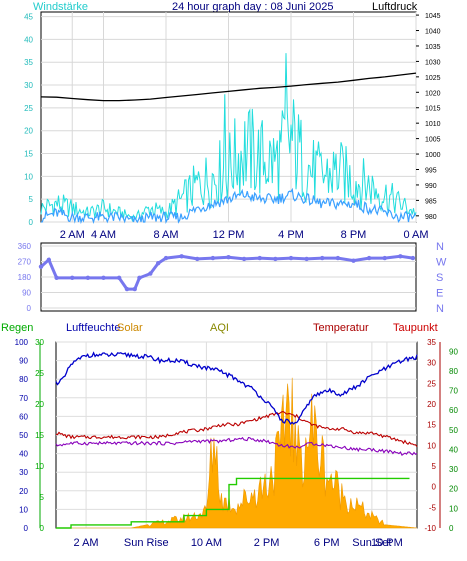 The image size is (467, 561). Describe the element at coordinates (103, 235) in the screenshot. I see `time-tick-label: 4 AM` at that location.